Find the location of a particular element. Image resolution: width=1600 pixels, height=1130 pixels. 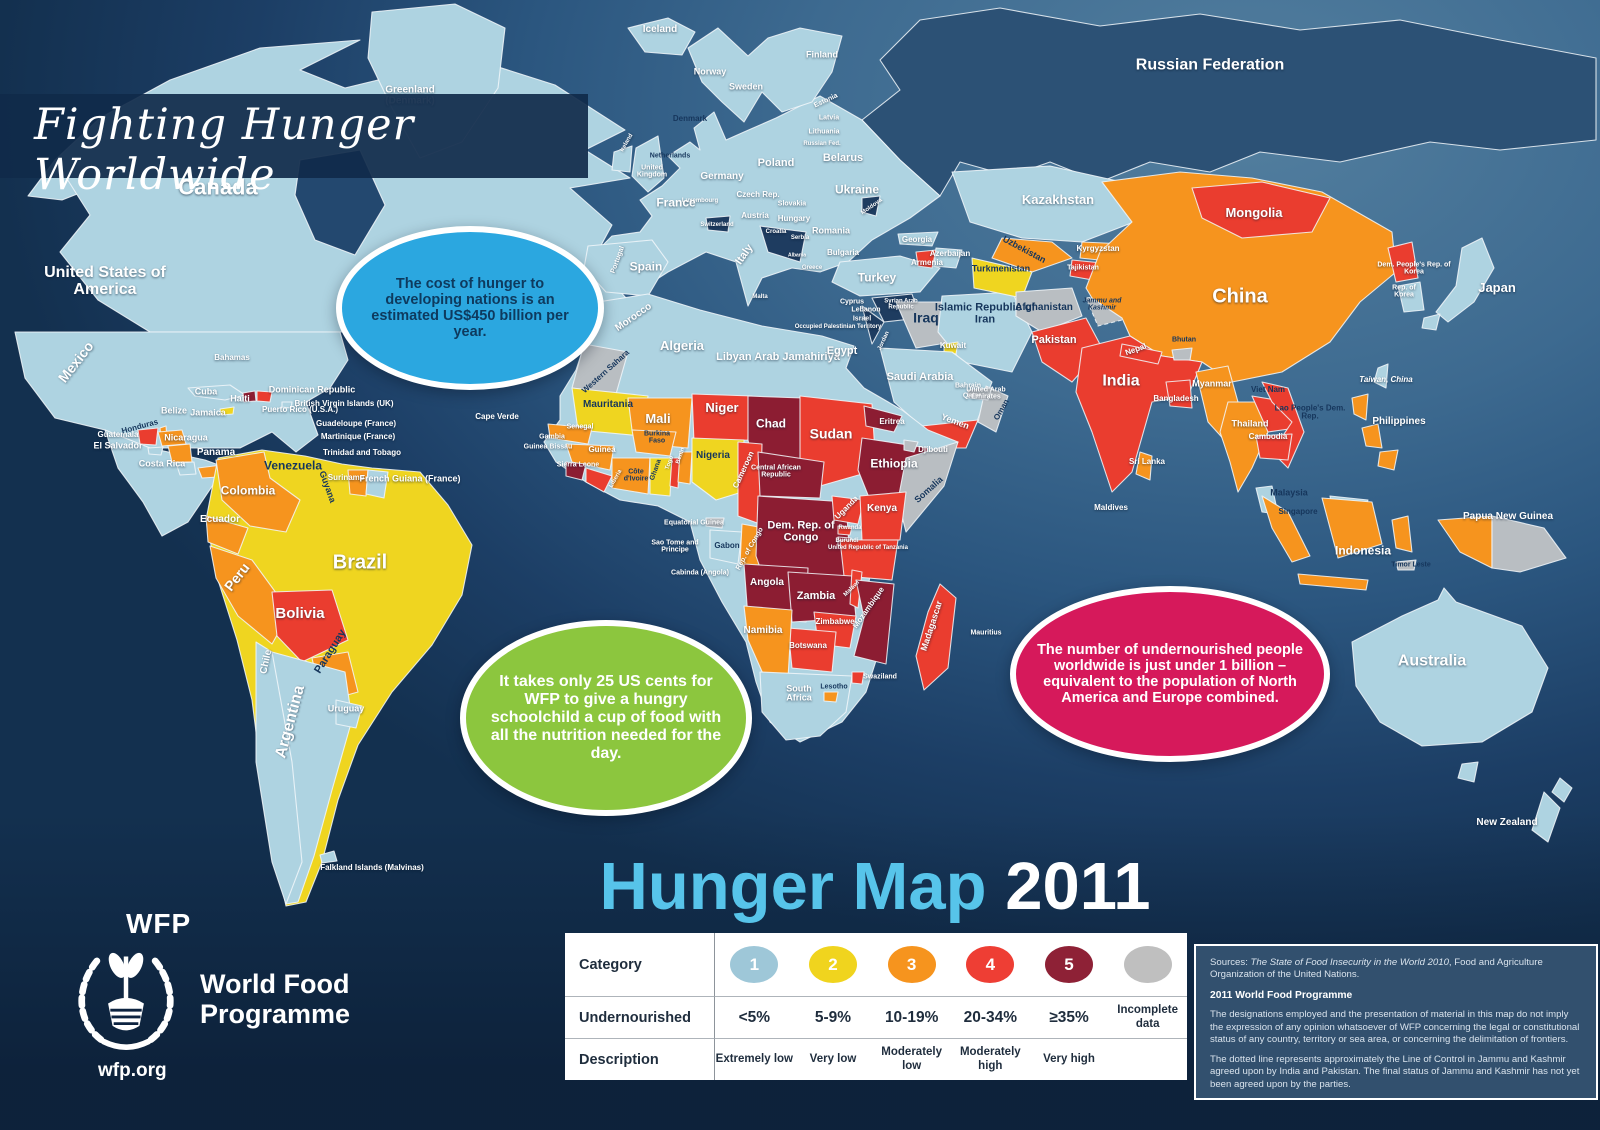

region-europe is located at coordinates (762, 167).